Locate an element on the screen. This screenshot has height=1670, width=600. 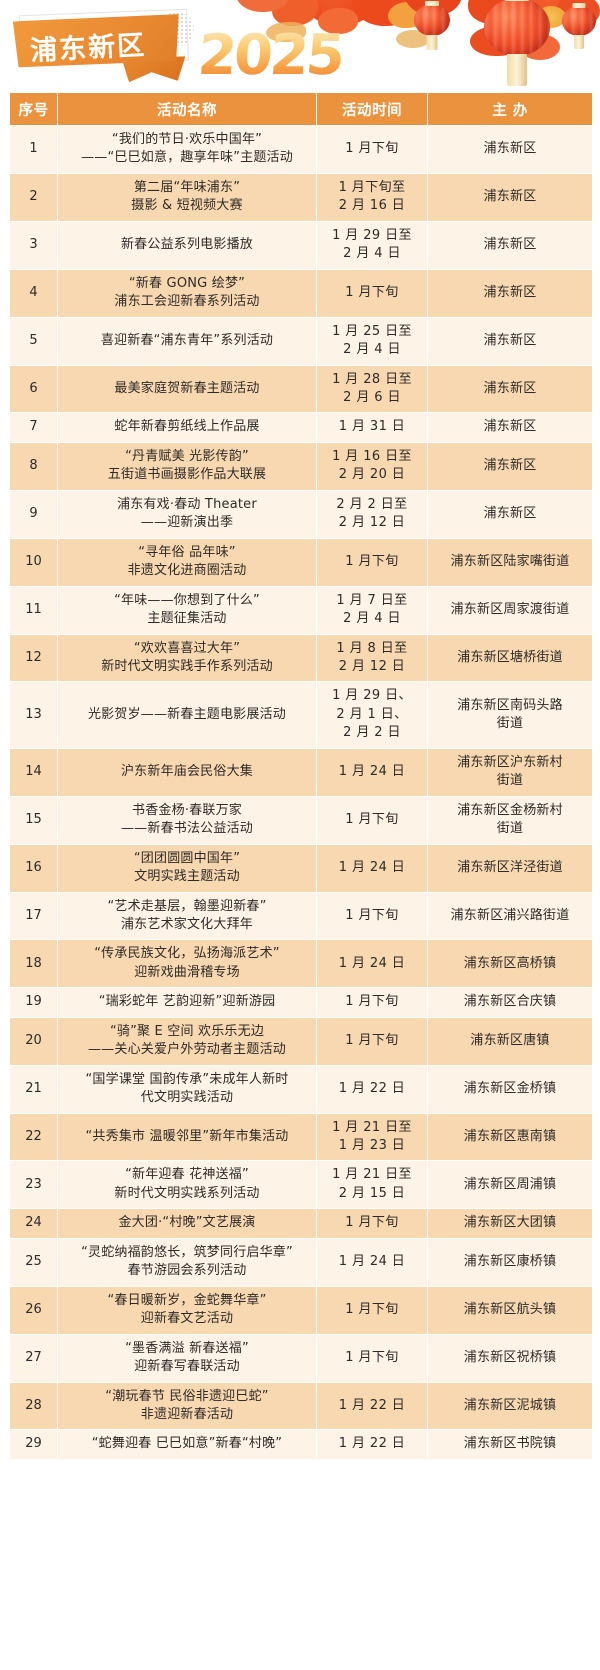
cell-activity-name: “潮玩春节 民俗非遗迎巳蛇” 非遗迎新春活动 is located at coordinates (187, 1406).